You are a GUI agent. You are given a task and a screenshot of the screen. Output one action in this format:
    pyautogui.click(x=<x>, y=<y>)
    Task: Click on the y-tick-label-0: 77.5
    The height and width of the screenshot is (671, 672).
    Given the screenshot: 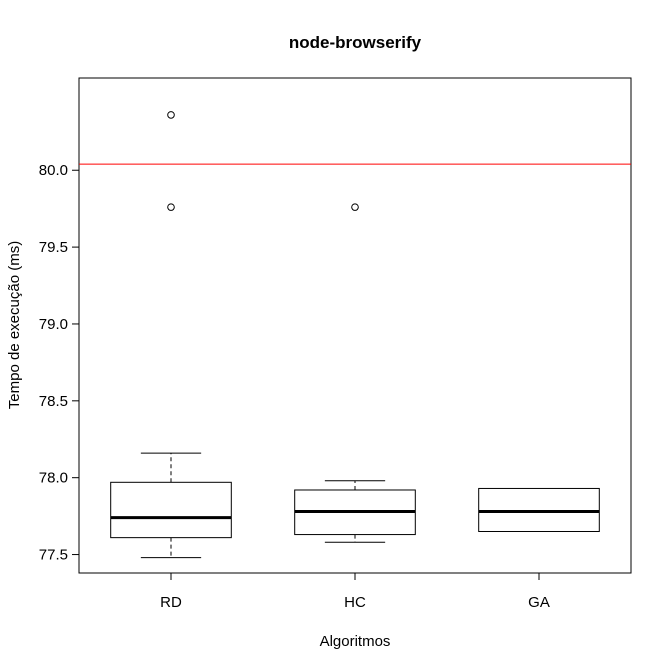 What is the action you would take?
    pyautogui.click(x=53, y=555)
    